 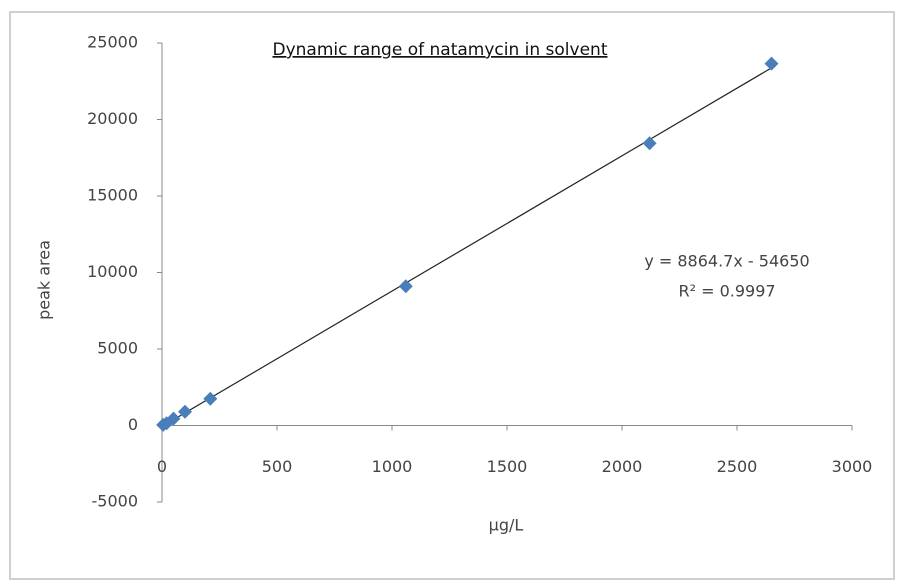 What do you see at coordinates (392, 466) in the screenshot?
I see `x-tick-label: 1000` at bounding box center [392, 466].